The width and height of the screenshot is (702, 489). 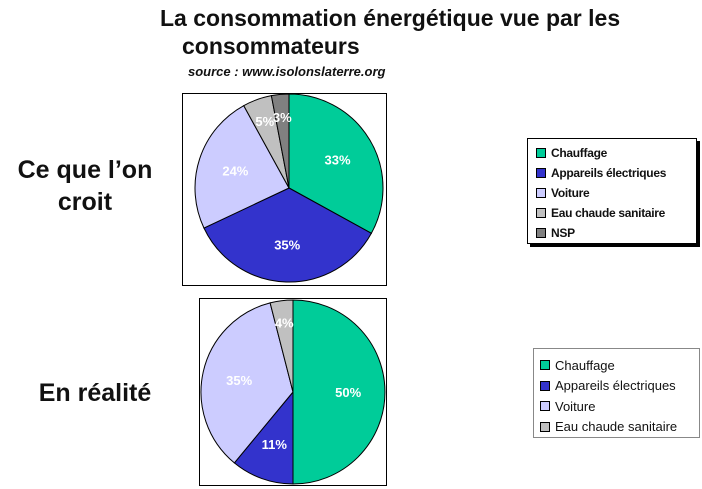 I want to click on slice-label-reality-appareils: 11%, so click(x=275, y=444).